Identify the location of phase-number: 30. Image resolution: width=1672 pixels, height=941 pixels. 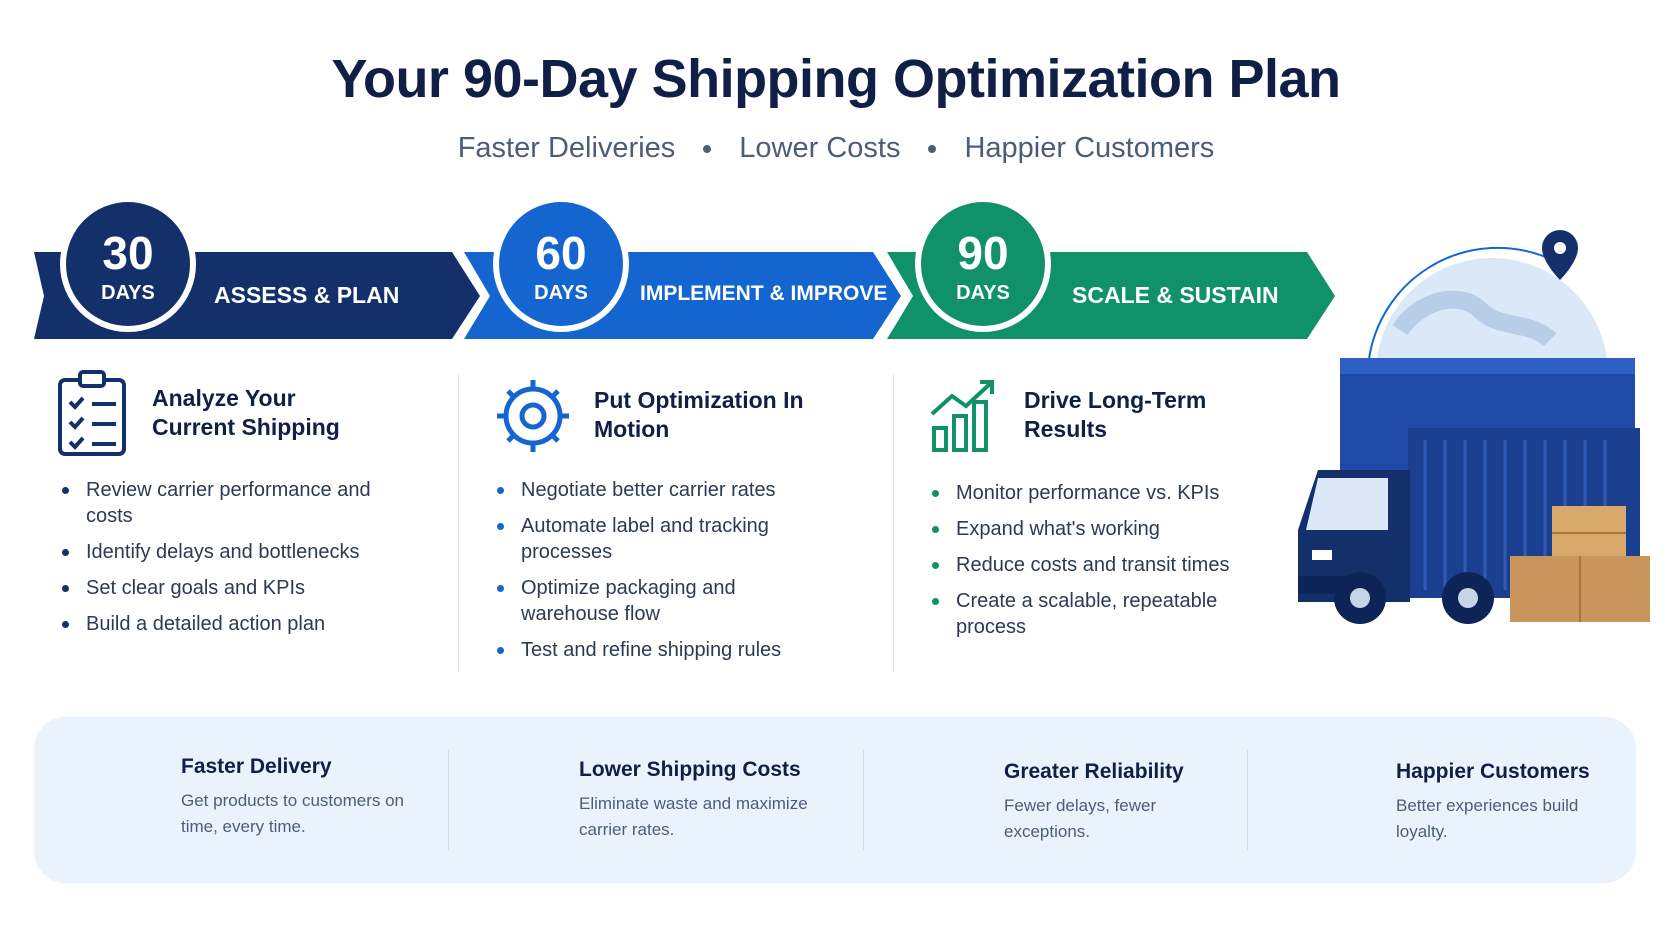
(128, 253).